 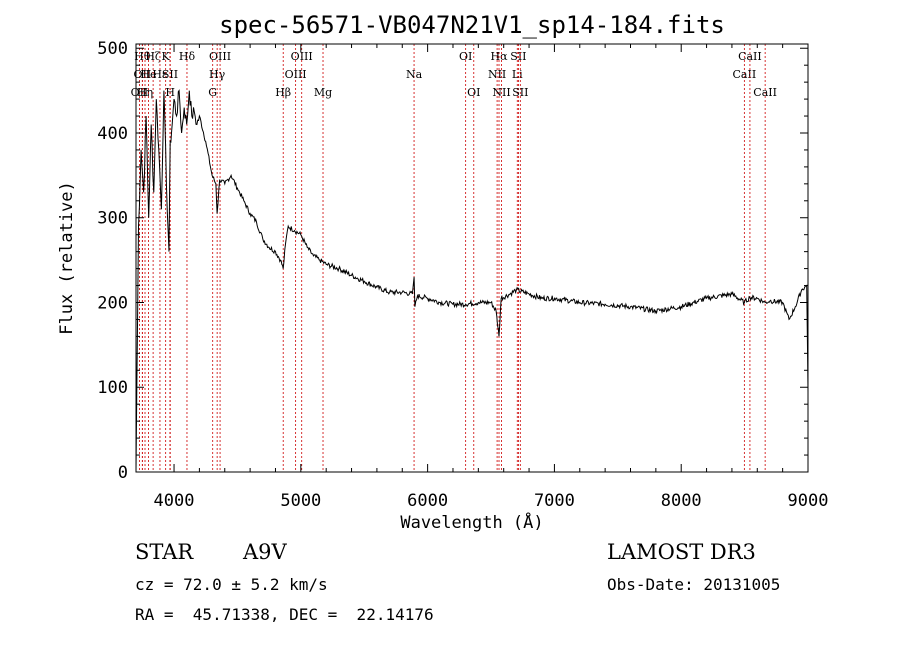 What do you see at coordinates (231, 584) in the screenshot?
I see `redshift-value: cz = 72.0 ± 5.2 km/s` at bounding box center [231, 584].